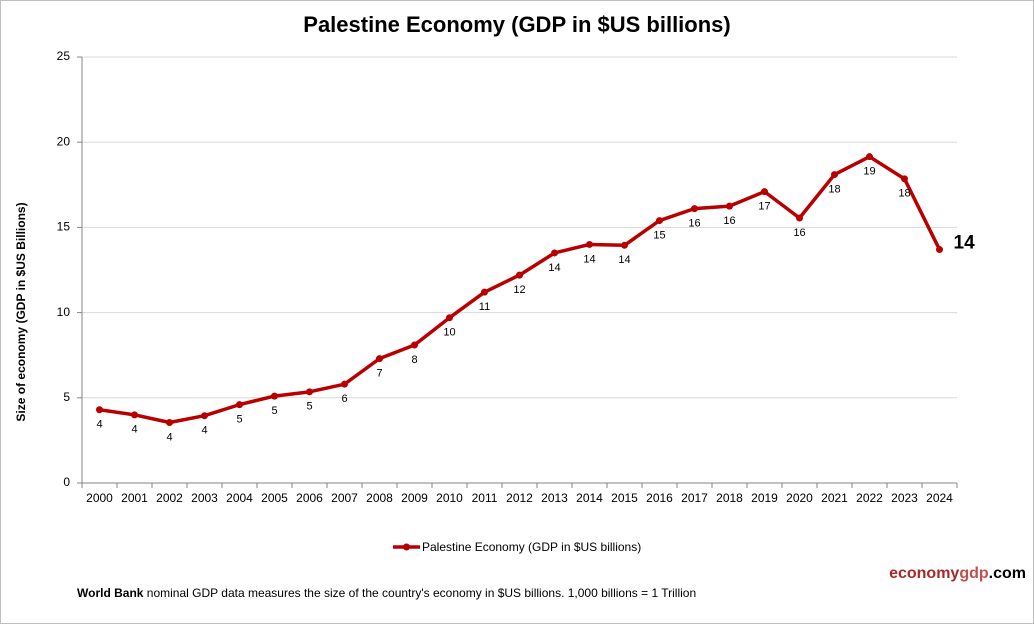 The image size is (1034, 624). What do you see at coordinates (239, 498) in the screenshot?
I see `x-tick-label: 2004` at bounding box center [239, 498].